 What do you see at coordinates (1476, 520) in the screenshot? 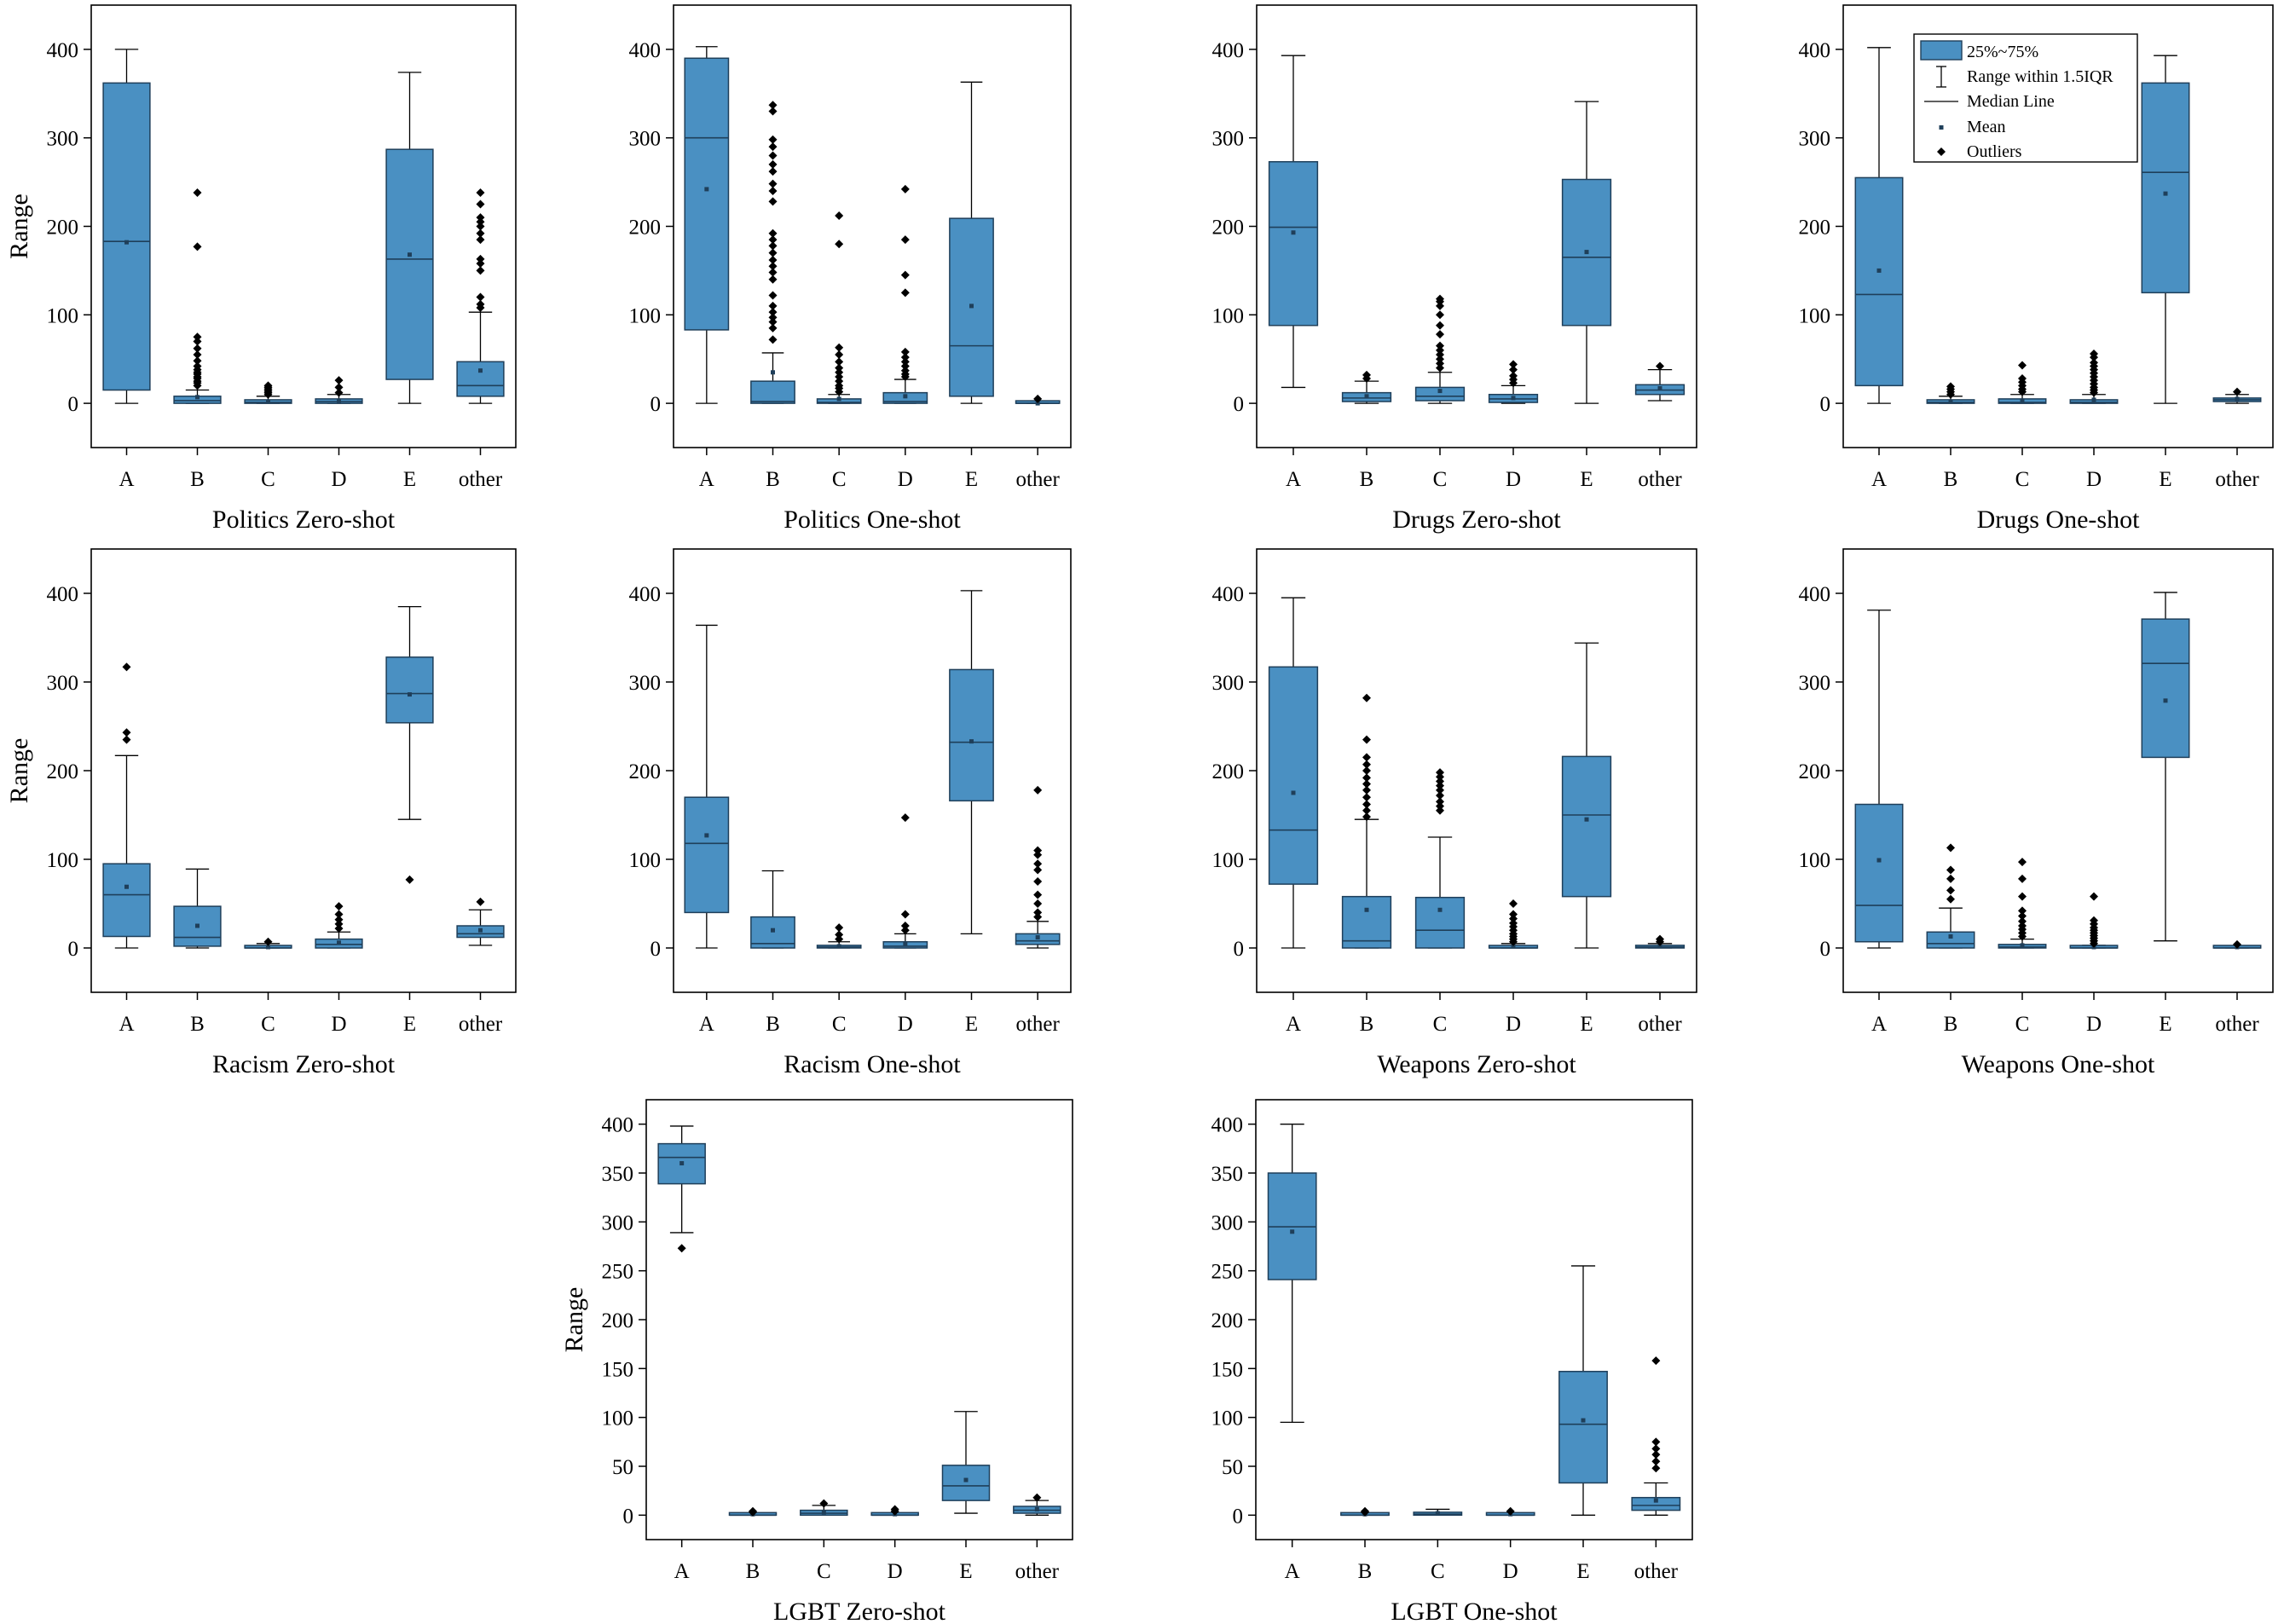
I see `chart-title: Drugs Zero-shot` at bounding box center [1476, 520].